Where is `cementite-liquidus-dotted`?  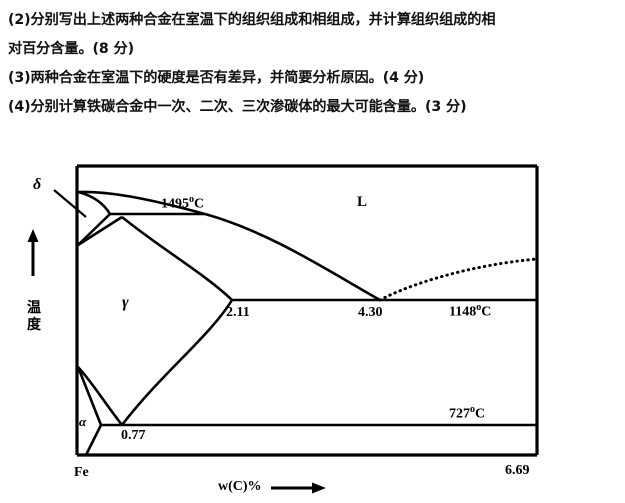
cementite-liquidus-dotted is located at coordinates (458, 279).